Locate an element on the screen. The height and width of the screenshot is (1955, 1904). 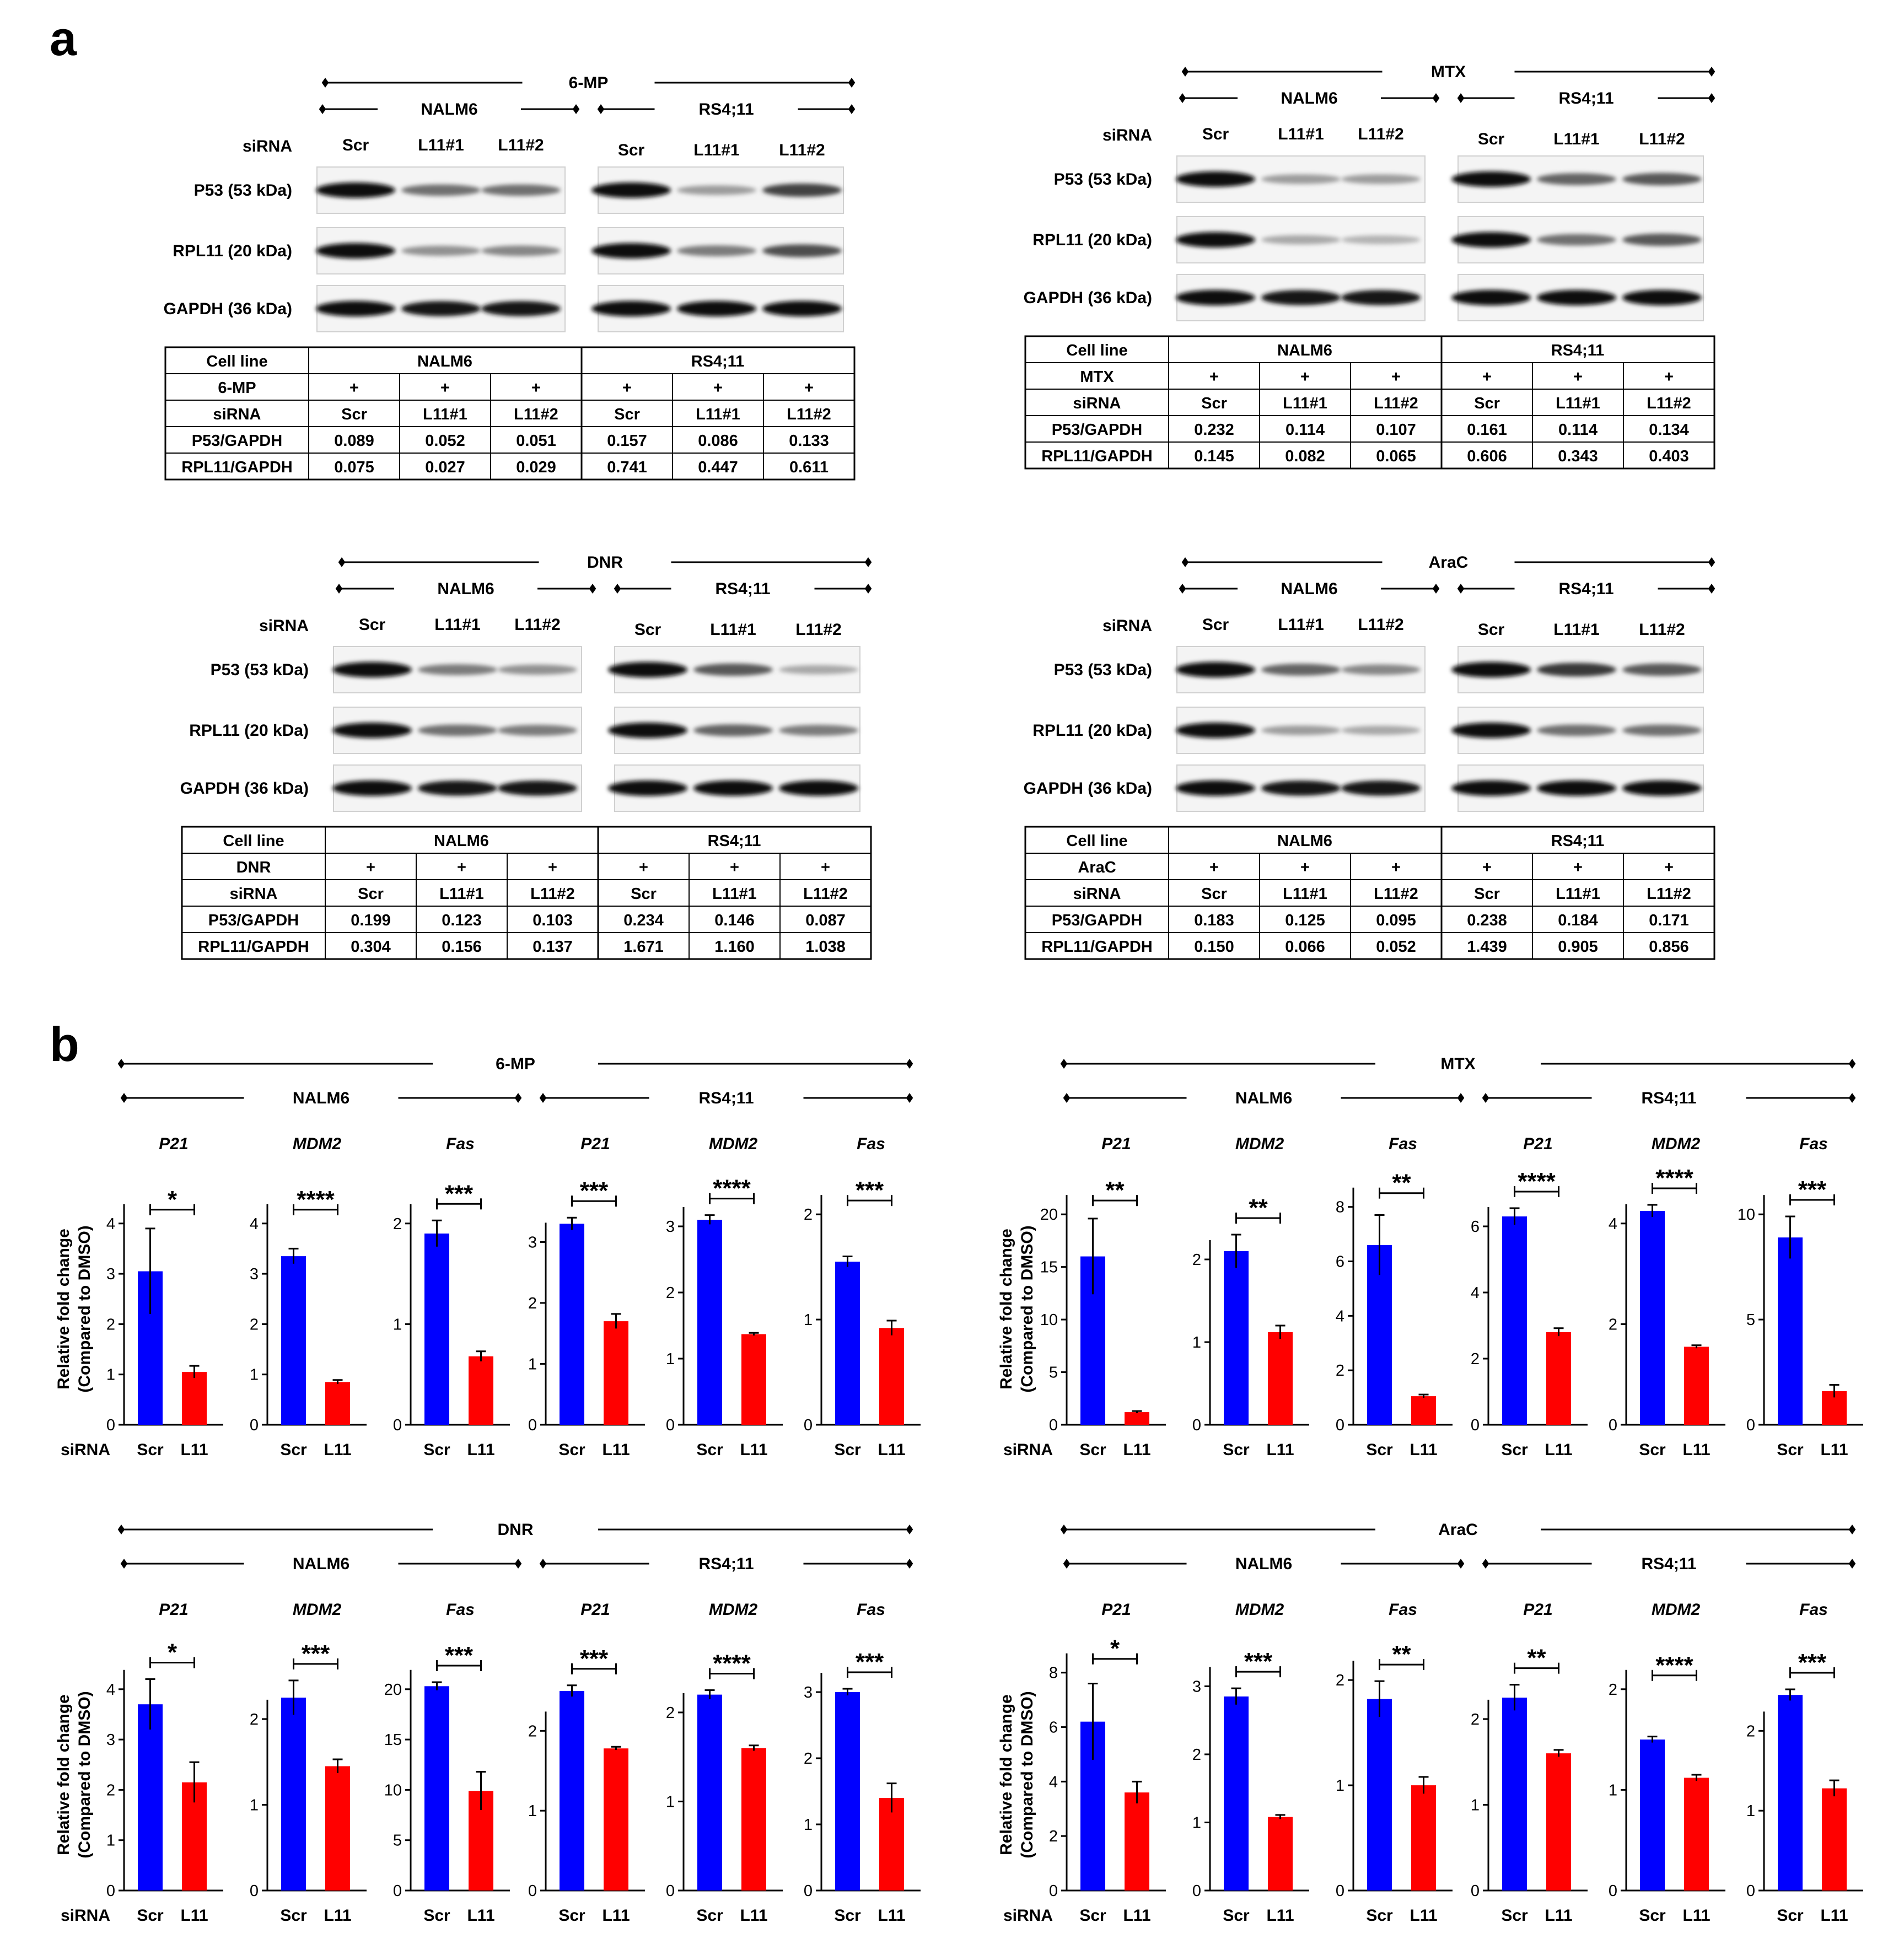
table-cell: 0.114 is located at coordinates (1305, 430).